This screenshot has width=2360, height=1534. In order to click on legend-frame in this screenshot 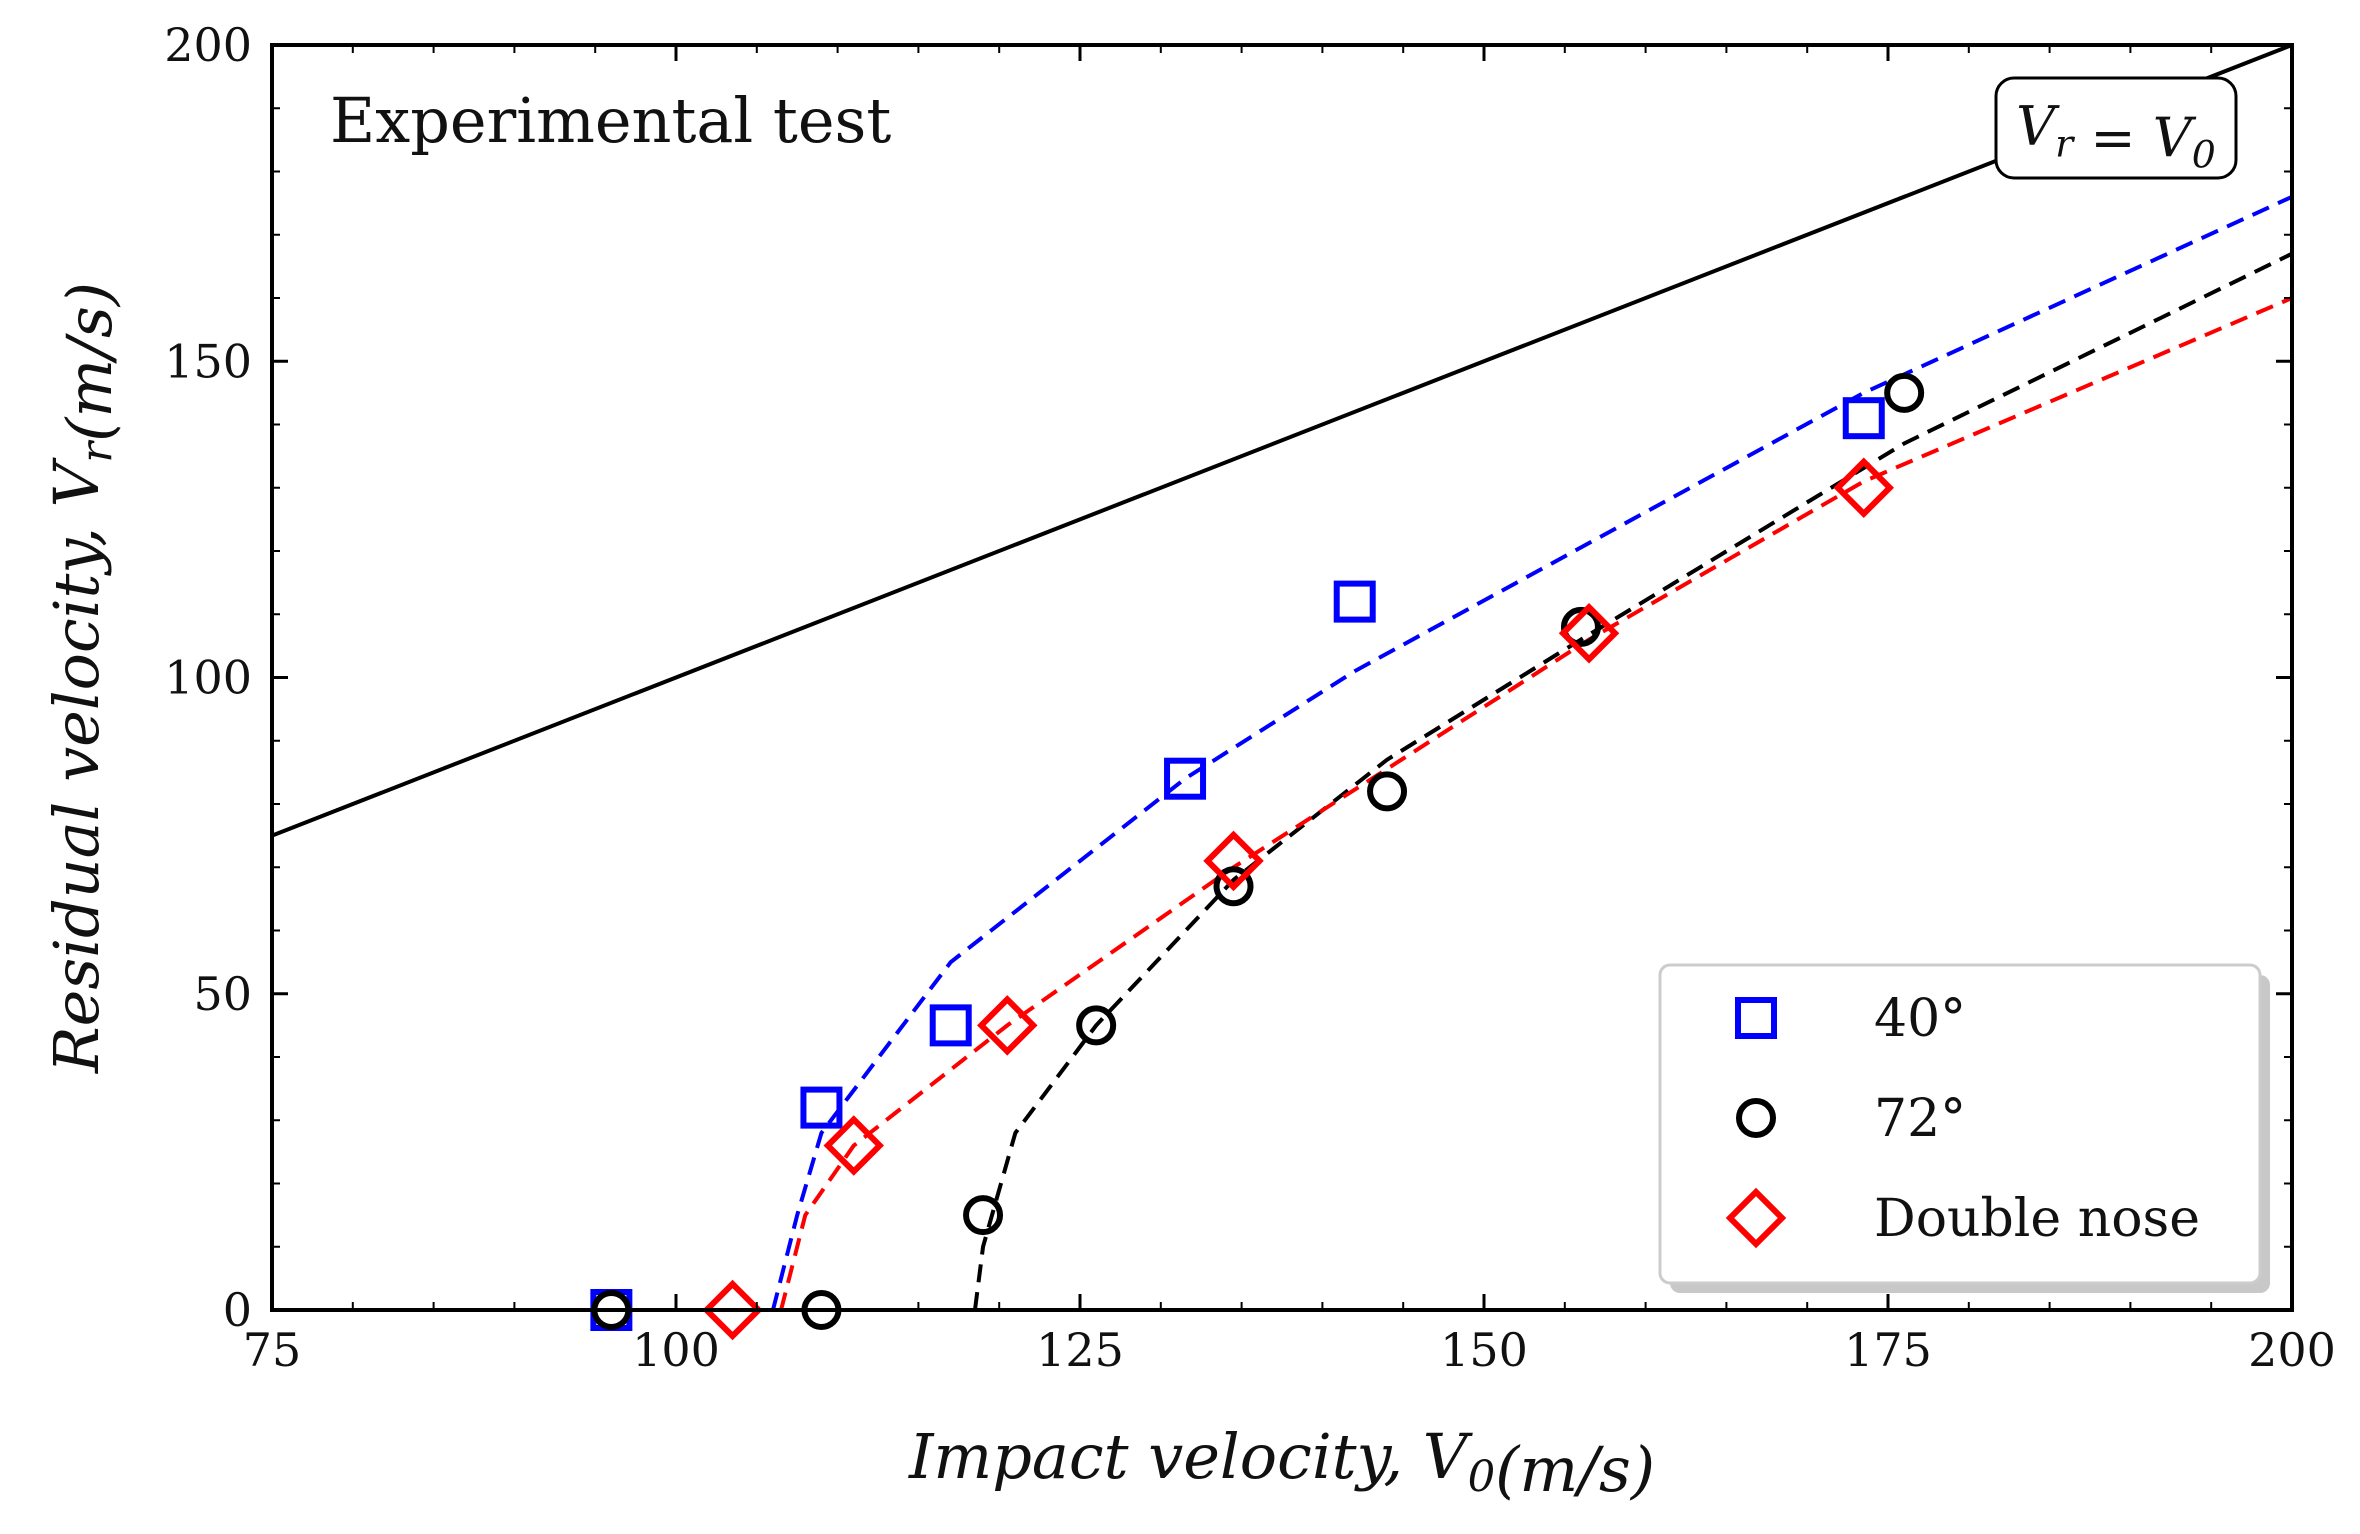, I will do `click(1960, 1124)`.